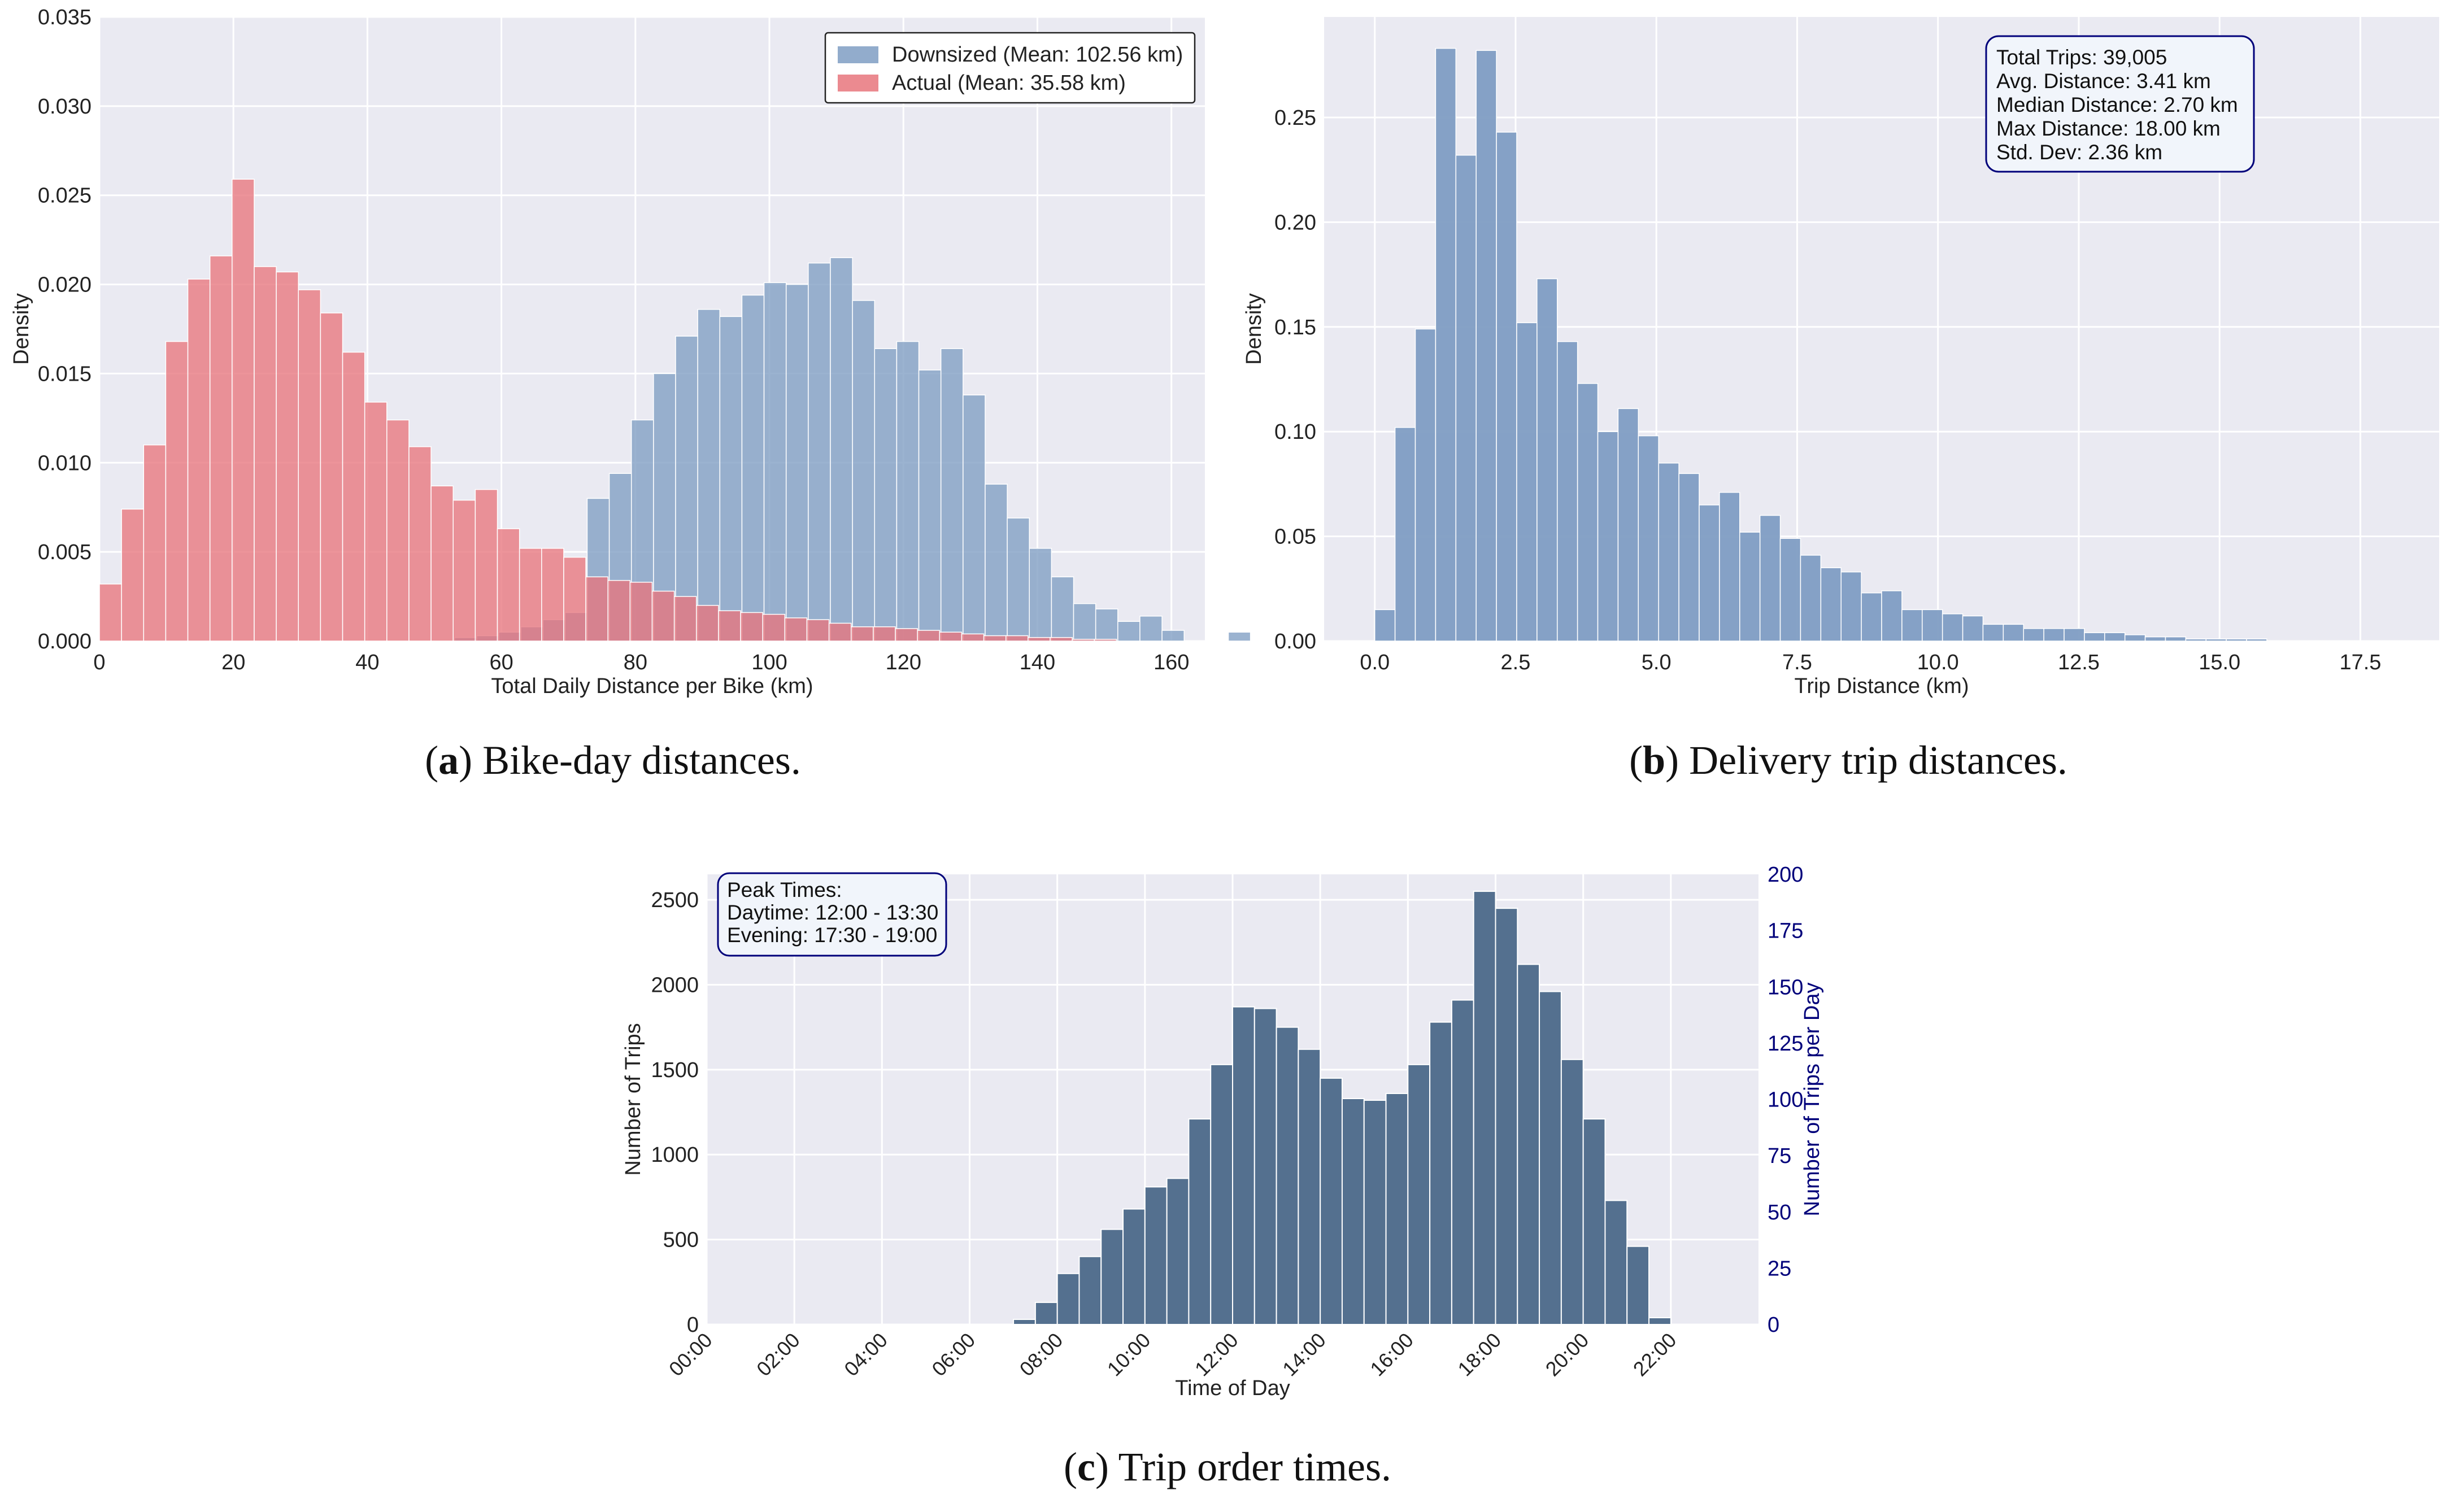 The image size is (2455, 1512). Describe the element at coordinates (1375, 663) in the screenshot. I see `x-tick-label: 0.0` at that location.